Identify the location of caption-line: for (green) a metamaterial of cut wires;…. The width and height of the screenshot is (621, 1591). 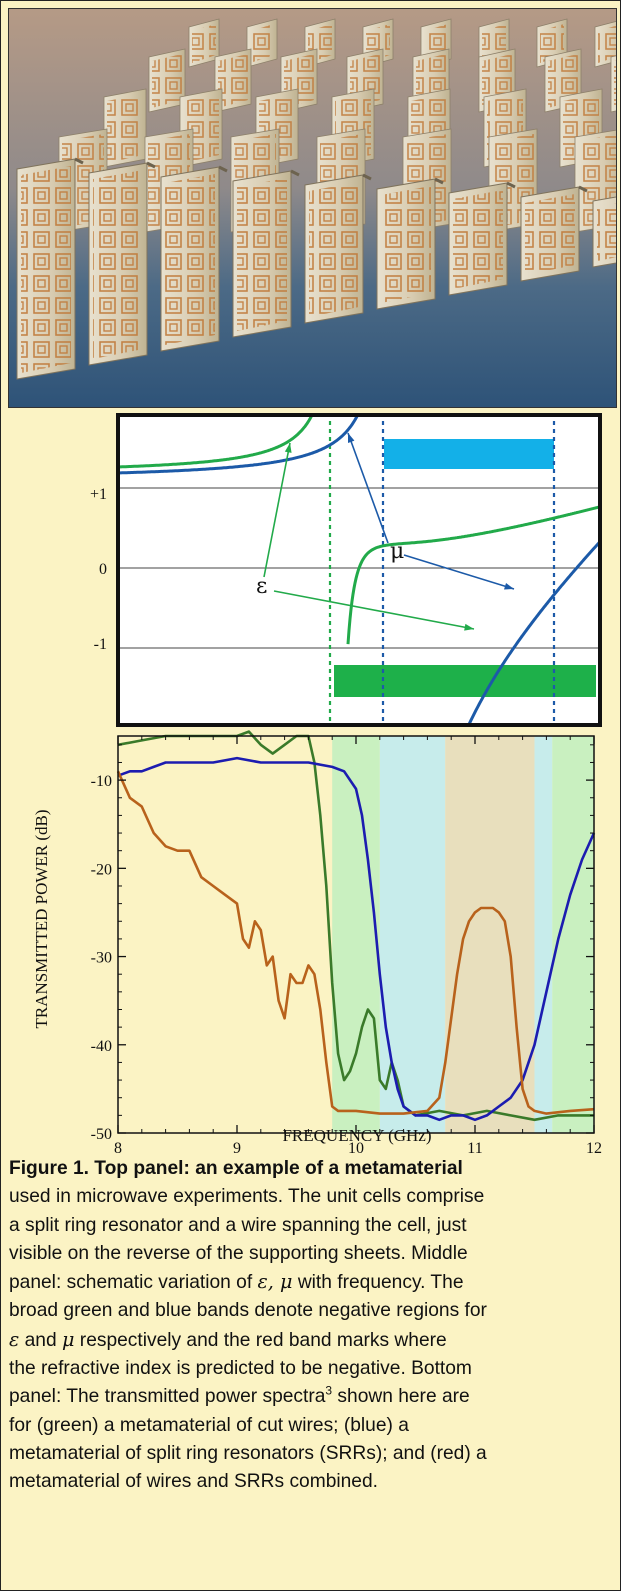
(209, 1425).